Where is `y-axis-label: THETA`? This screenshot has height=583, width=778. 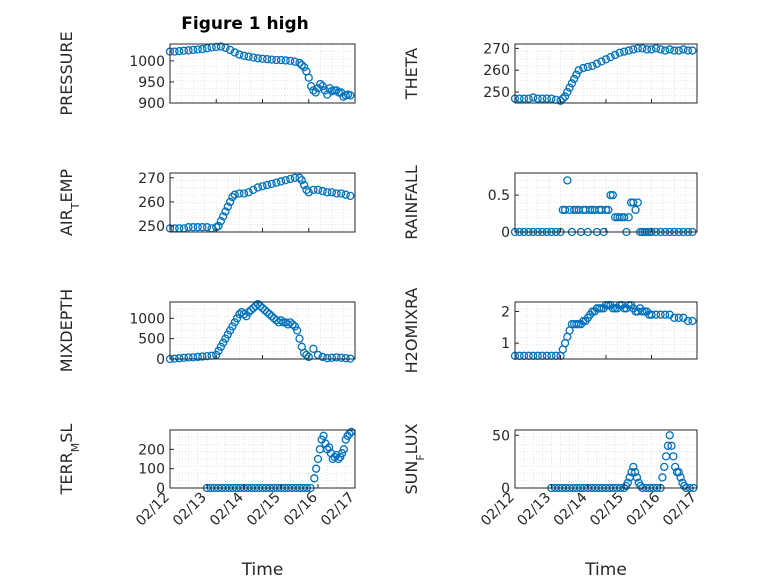 y-axis-label: THETA is located at coordinates (411, 74).